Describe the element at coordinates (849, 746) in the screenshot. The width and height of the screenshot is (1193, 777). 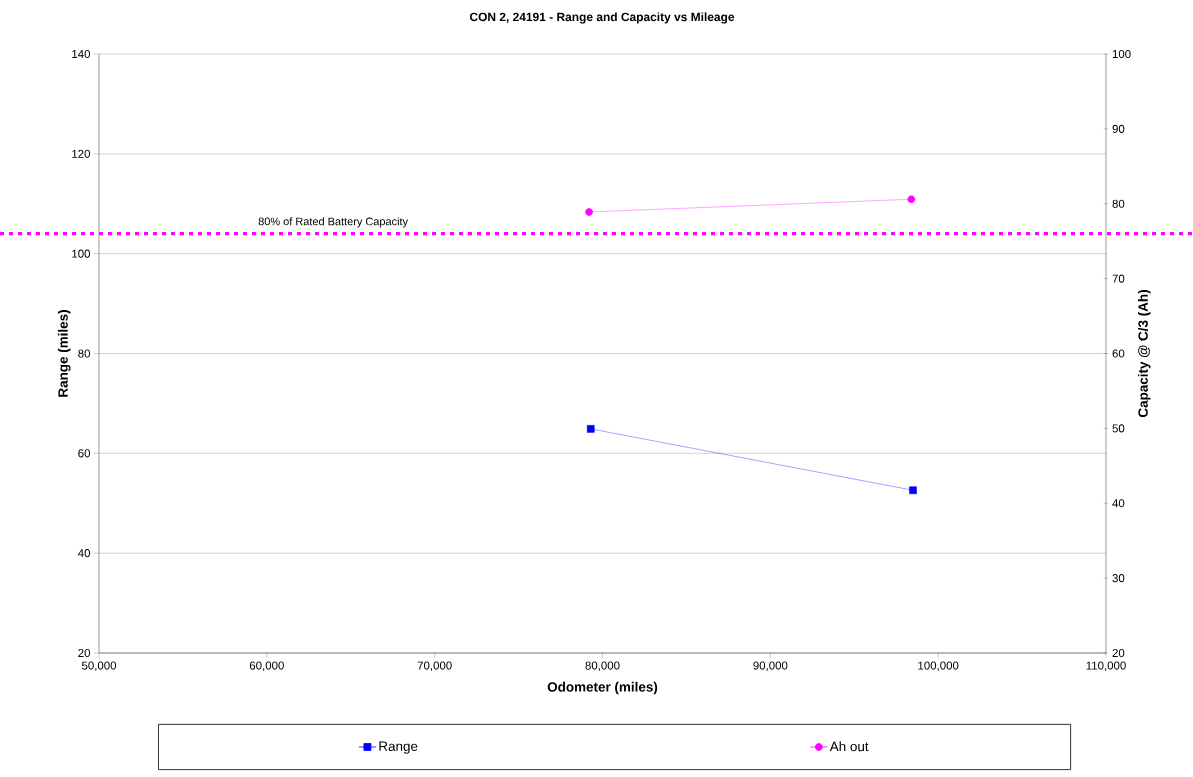
I see `legend-label: Ah out` at that location.